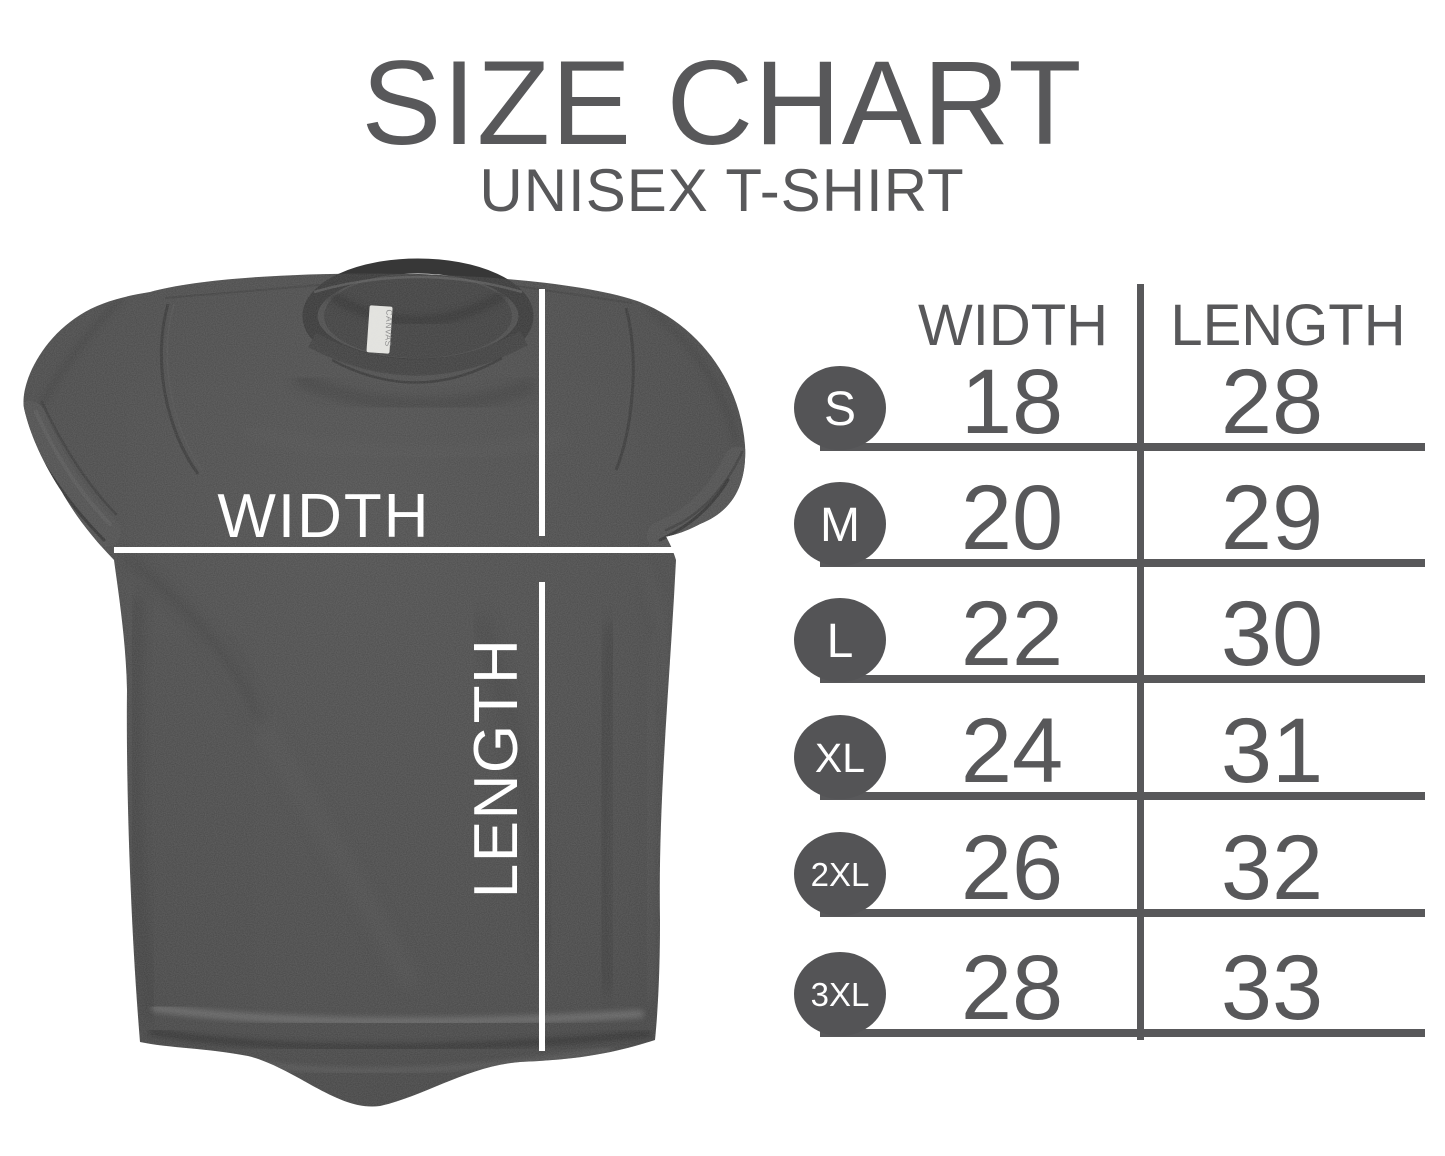 This screenshot has width=1445, height=1156. Describe the element at coordinates (542, 816) in the screenshot. I see `length-measure-line-lower` at that location.